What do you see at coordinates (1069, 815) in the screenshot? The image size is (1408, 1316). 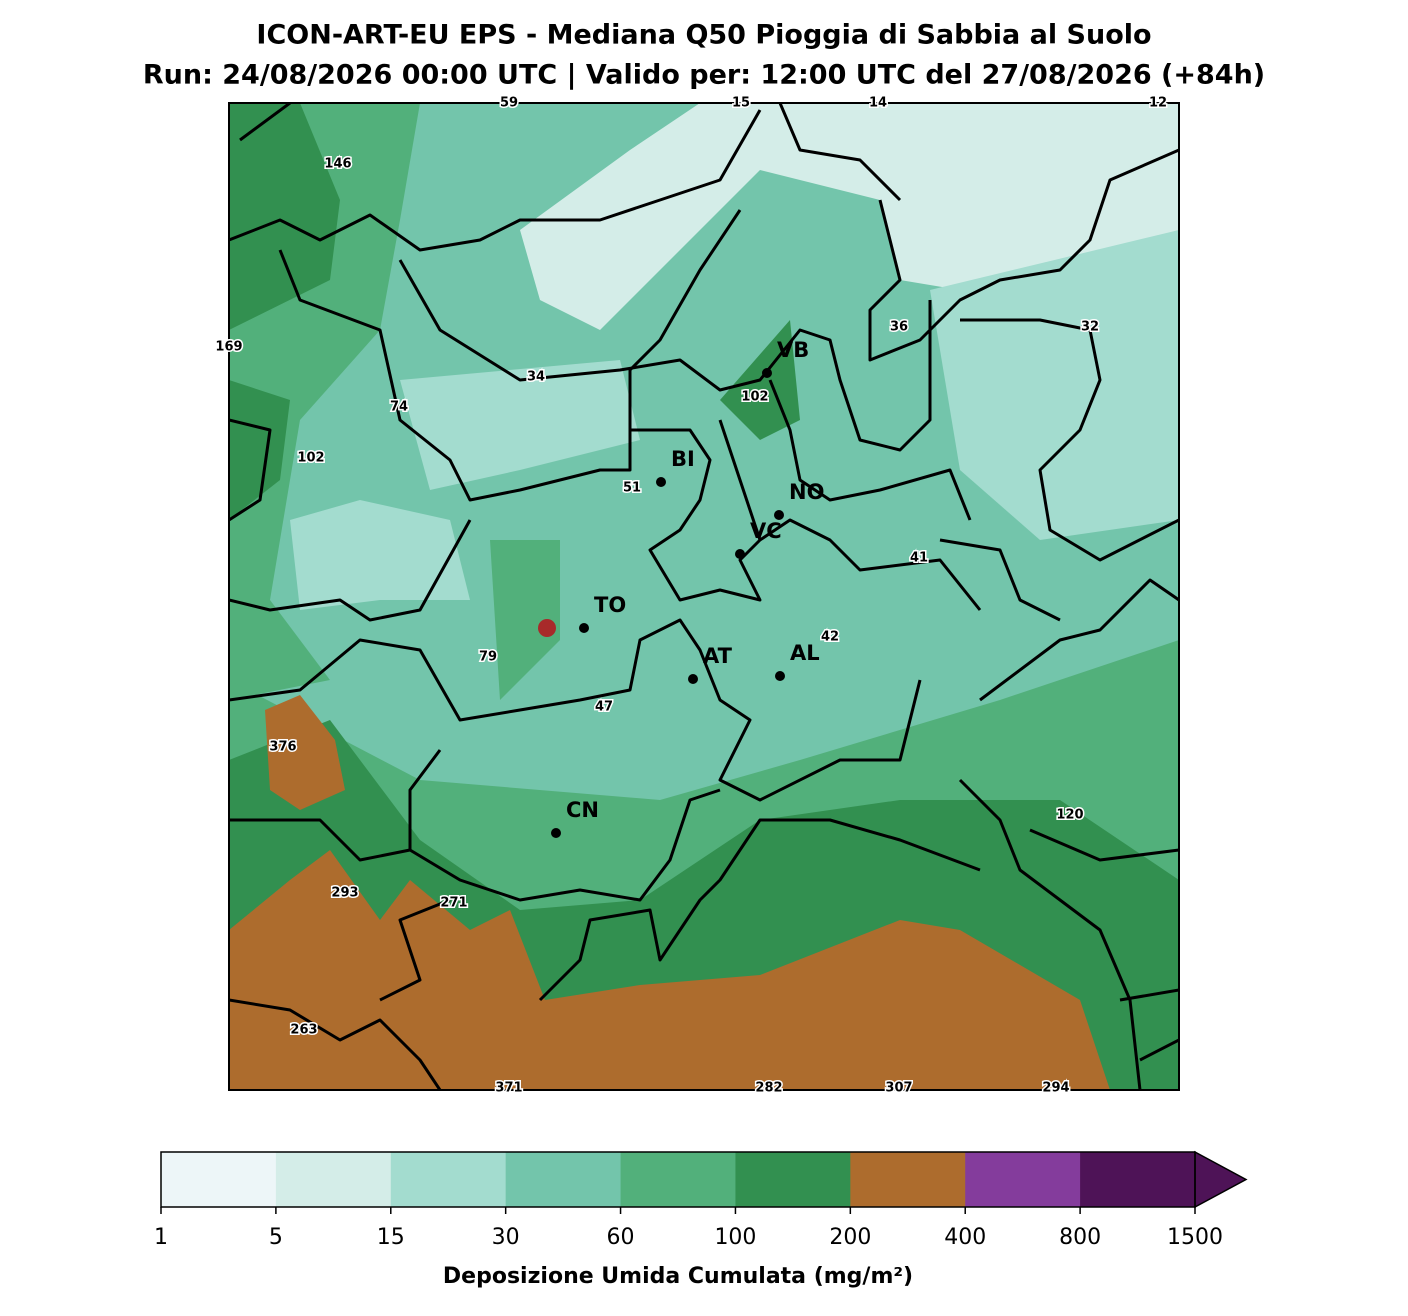 I see `value-label: 120` at bounding box center [1069, 815].